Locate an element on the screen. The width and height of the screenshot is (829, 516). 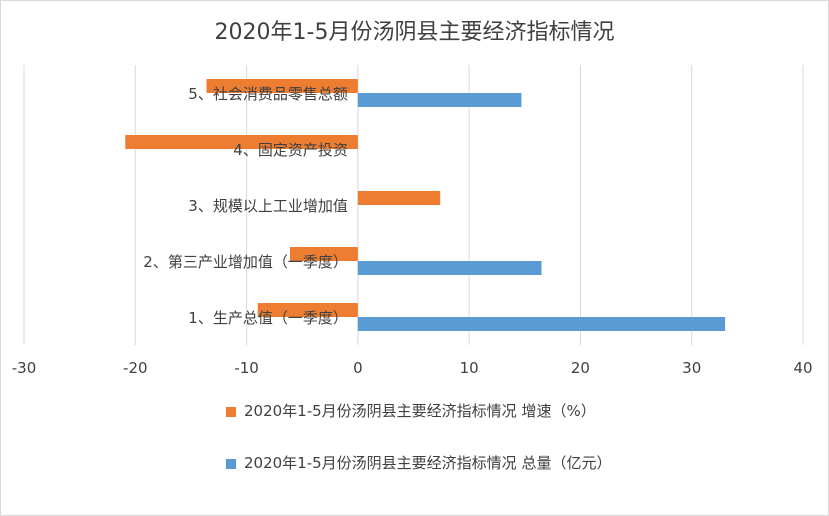
x-tick-label: -10 is located at coordinates (246, 368).